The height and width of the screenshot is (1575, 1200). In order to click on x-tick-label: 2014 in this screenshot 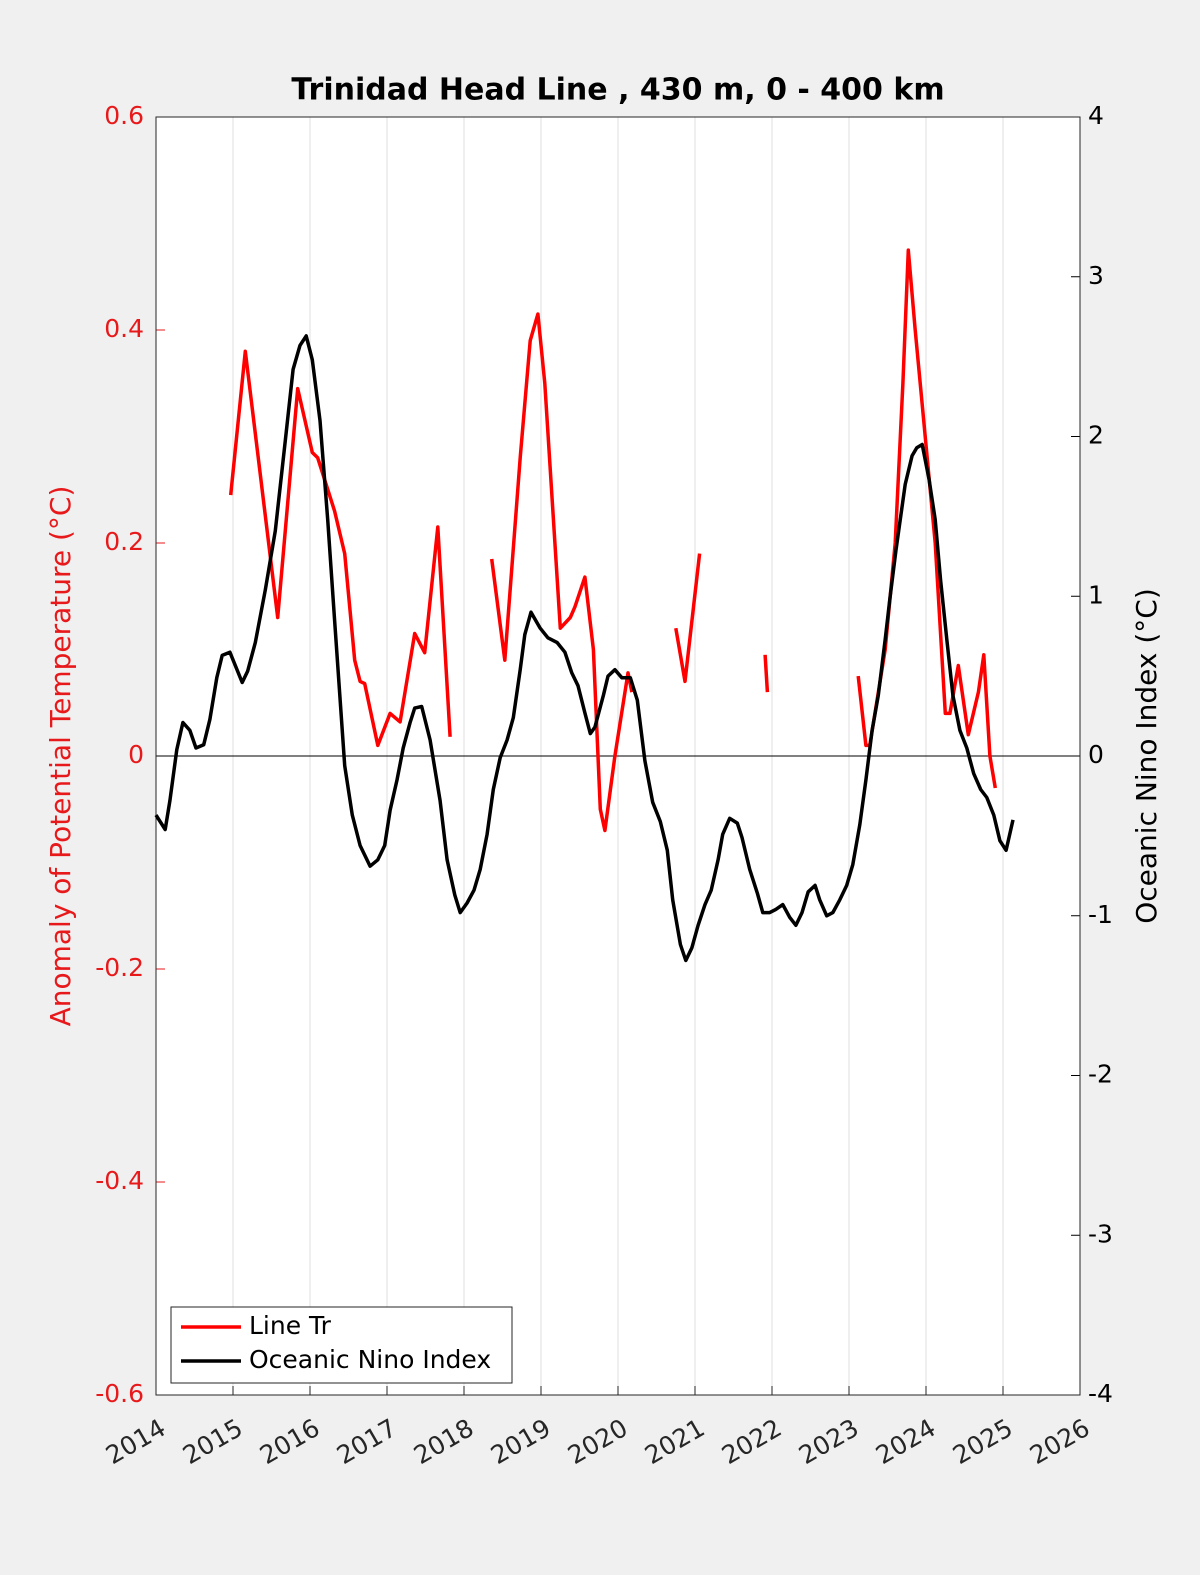, I will do `click(136, 1441)`.